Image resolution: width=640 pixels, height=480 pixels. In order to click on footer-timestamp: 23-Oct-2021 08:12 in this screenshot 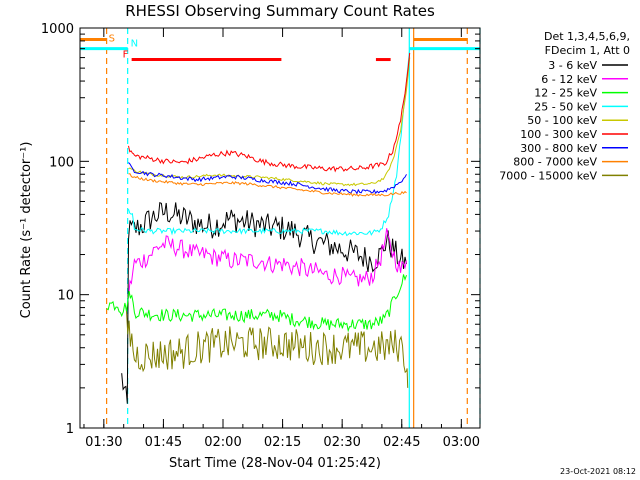, I will do `click(598, 471)`.